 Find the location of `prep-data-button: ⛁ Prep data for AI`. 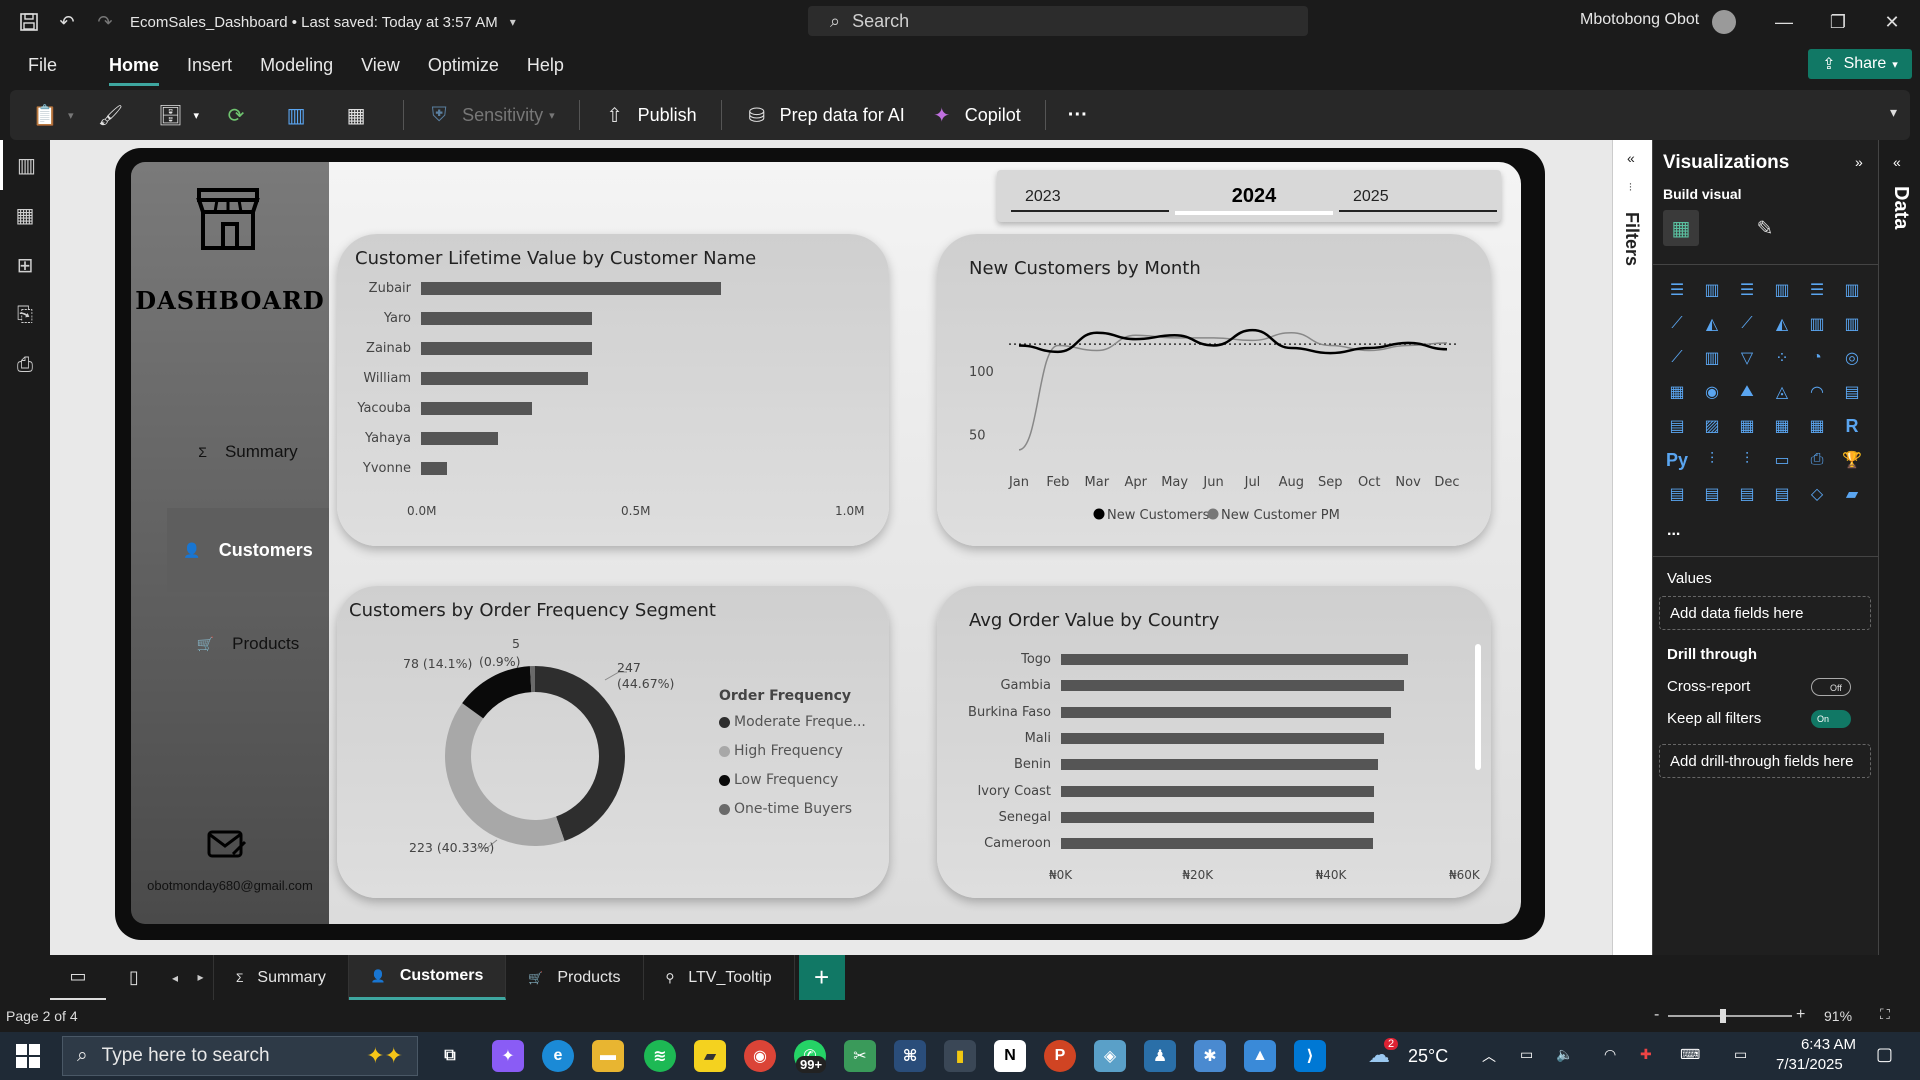

prep-data-button: ⛁ Prep data for AI is located at coordinates (824, 115).